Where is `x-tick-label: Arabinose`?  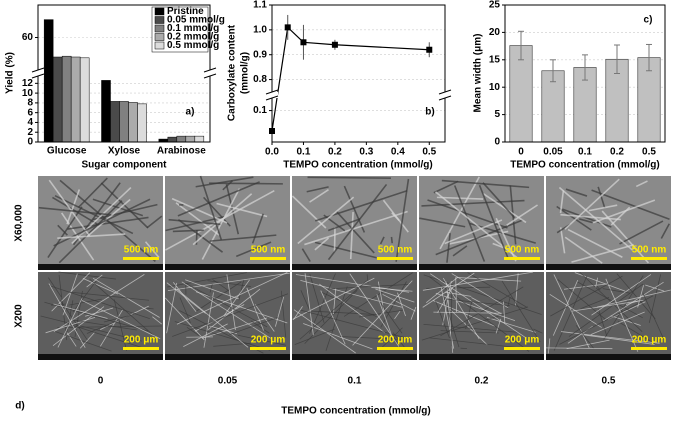
x-tick-label: Arabinose is located at coordinates (181, 151).